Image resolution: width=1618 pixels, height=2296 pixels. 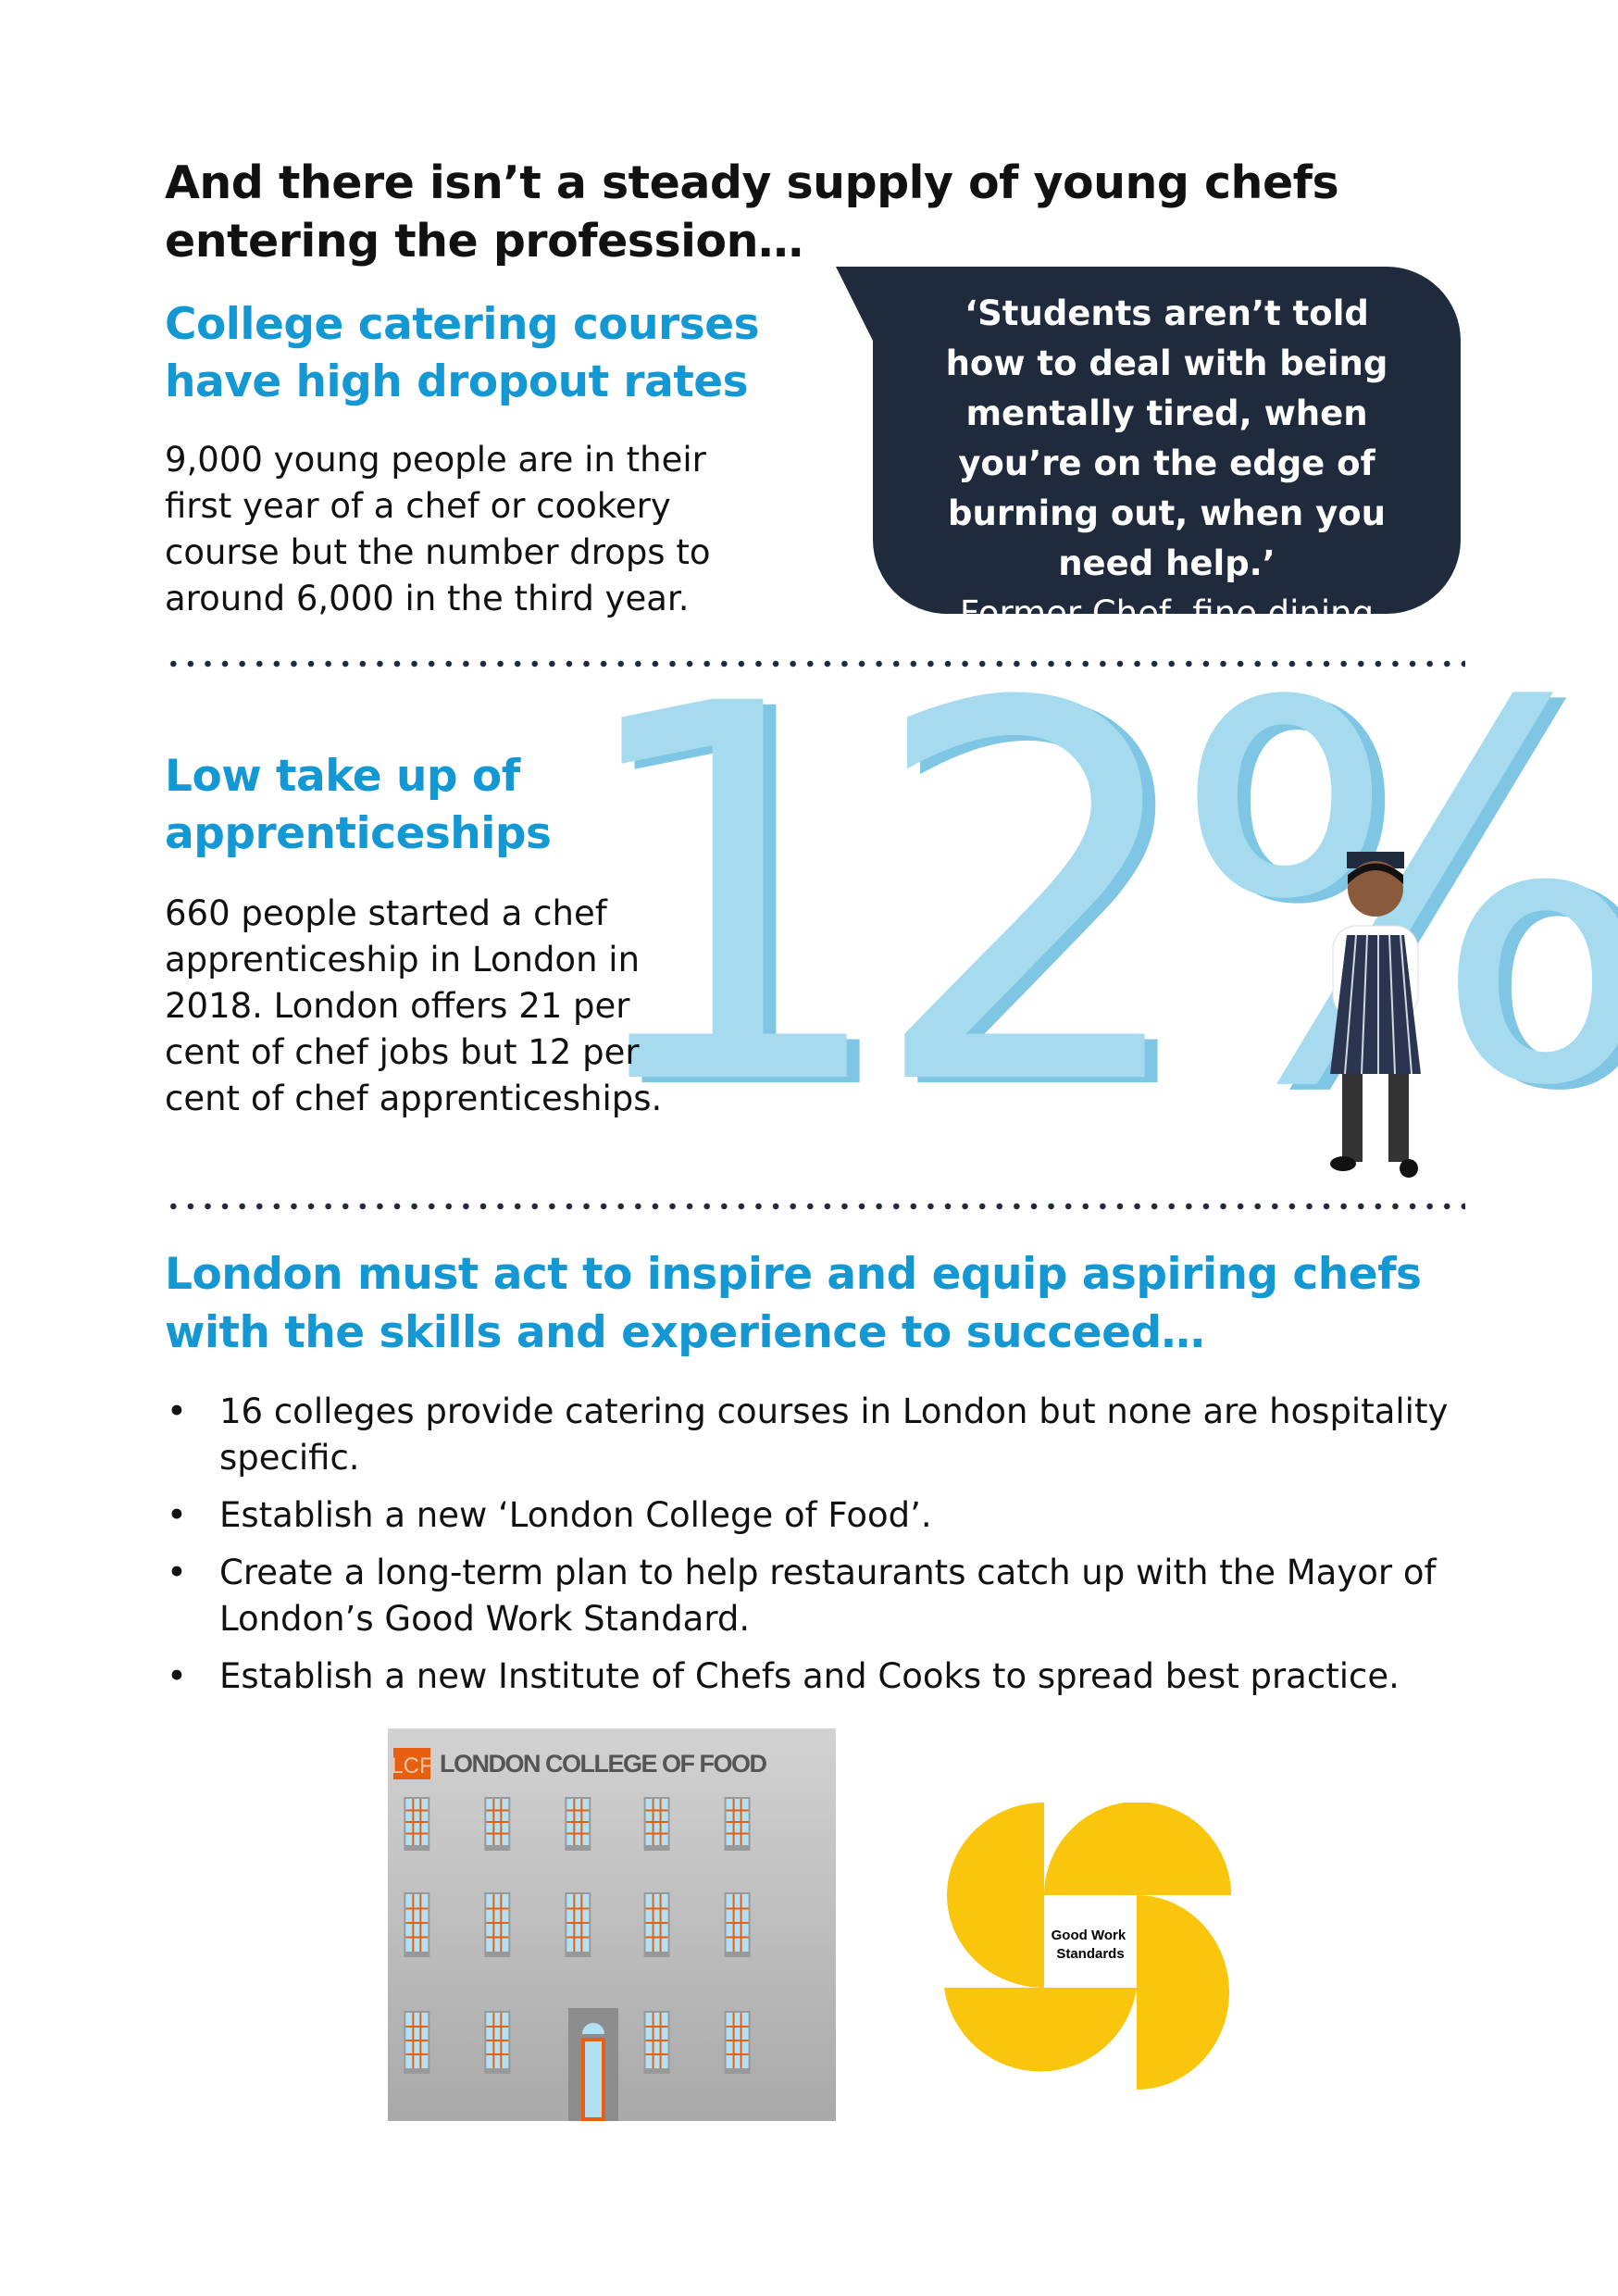 I want to click on good-work-standard-logo: Good Work Standards, so click(x=1087, y=1946).